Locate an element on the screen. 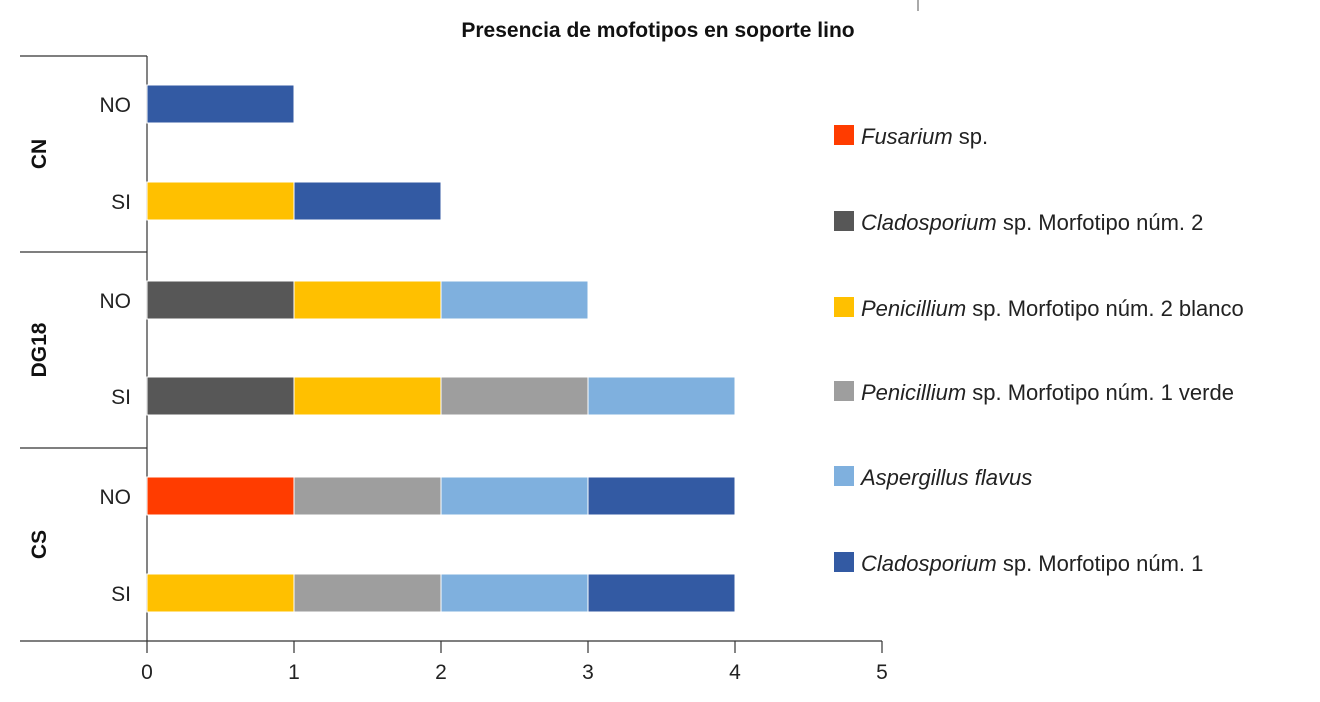 The image size is (1320, 702). group-label: DG18 is located at coordinates (39, 349).